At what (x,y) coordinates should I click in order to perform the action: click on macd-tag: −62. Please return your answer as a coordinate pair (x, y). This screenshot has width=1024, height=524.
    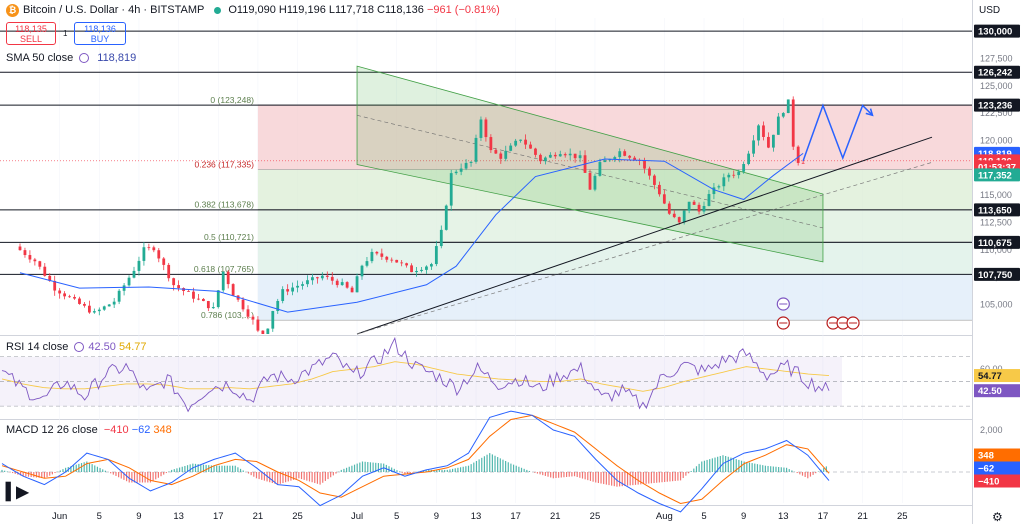
    Looking at the image, I should click on (986, 469).